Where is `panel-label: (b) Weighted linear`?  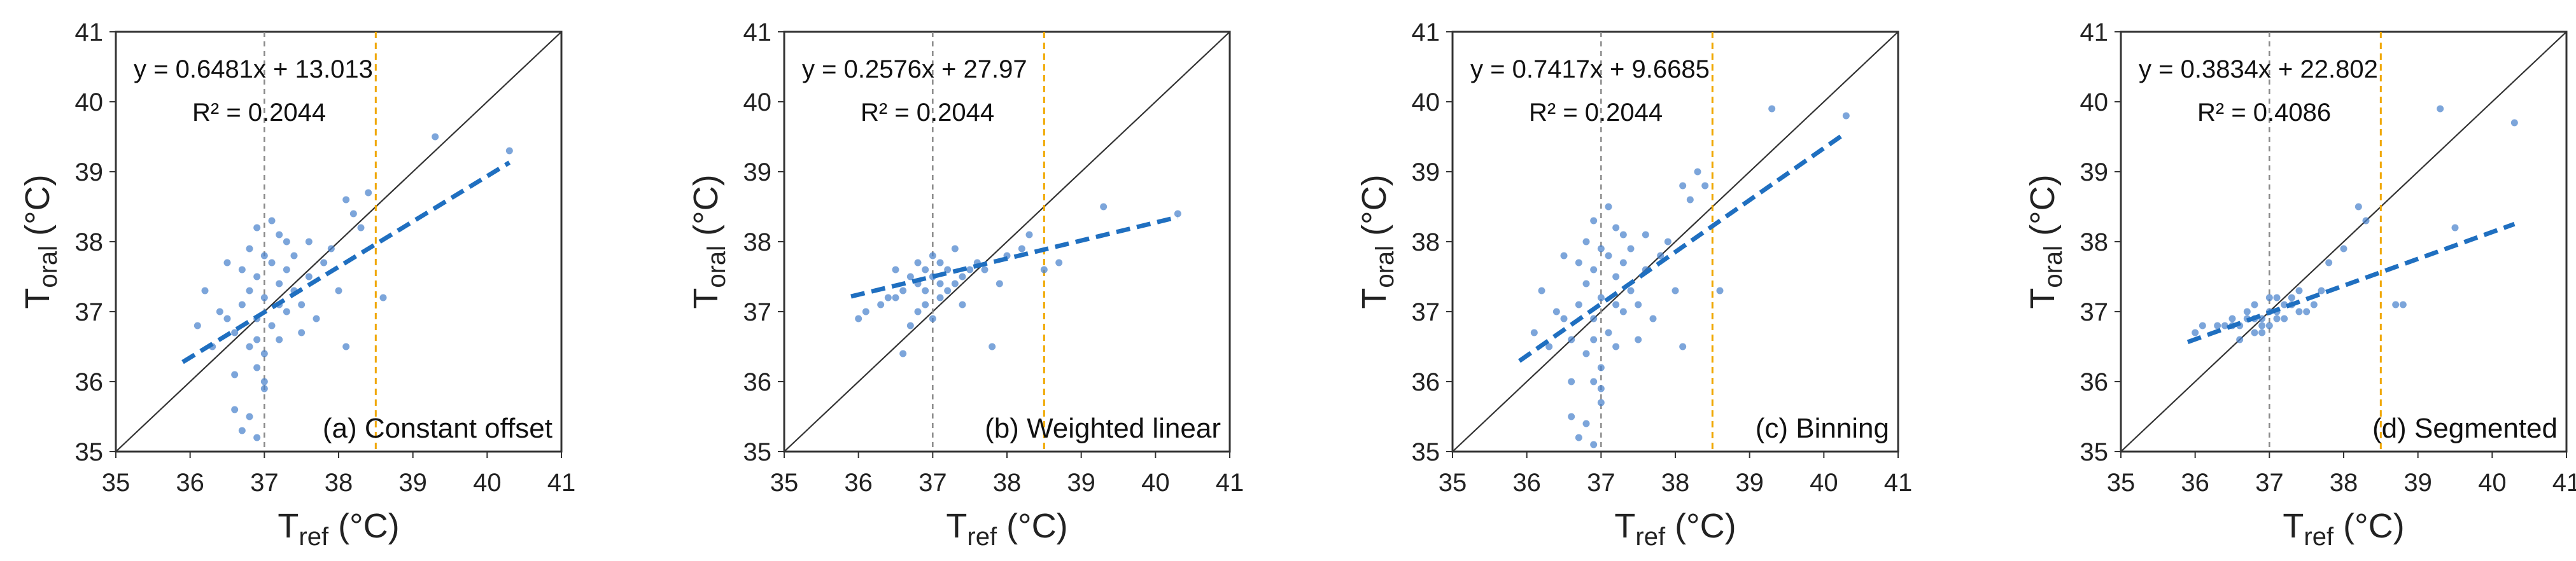 panel-label: (b) Weighted linear is located at coordinates (1103, 429).